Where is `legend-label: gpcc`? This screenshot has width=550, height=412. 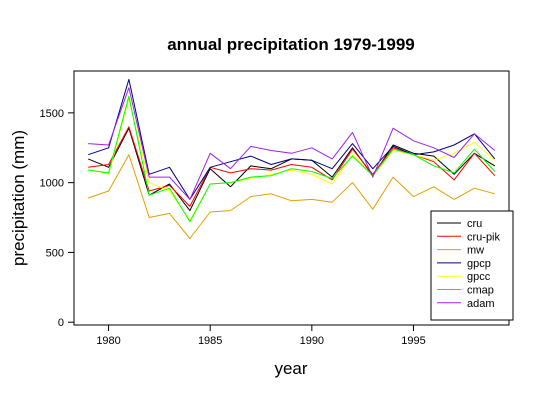 legend-label: gpcc is located at coordinates (479, 277).